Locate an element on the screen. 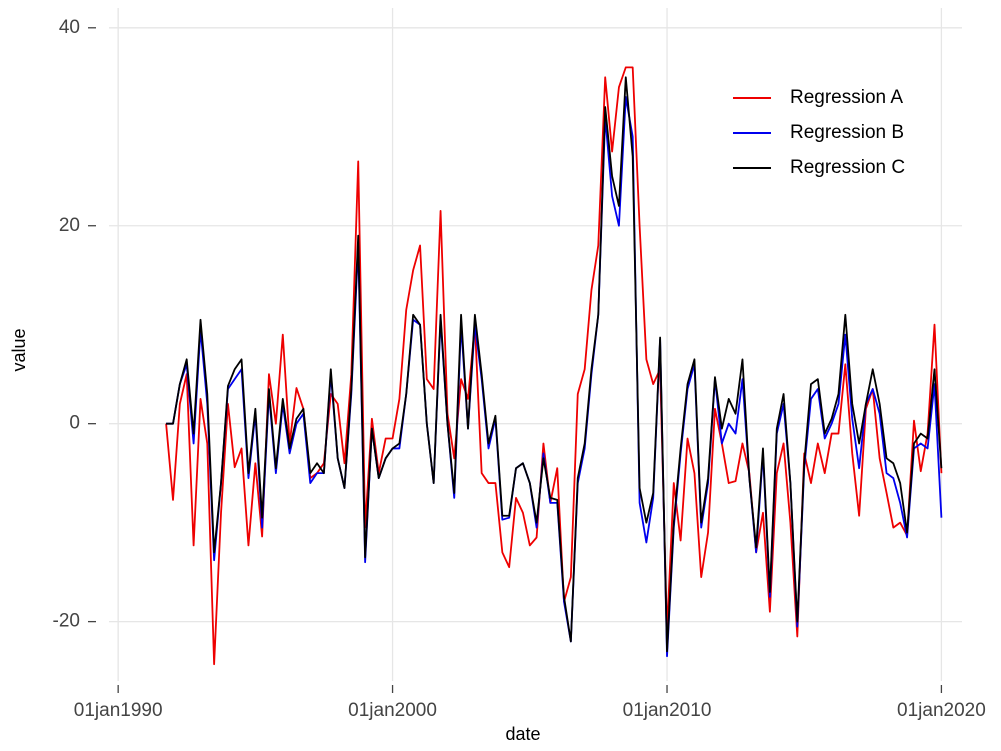 The image size is (1001, 751). x-tick-label: 01jan2000 is located at coordinates (392, 710).